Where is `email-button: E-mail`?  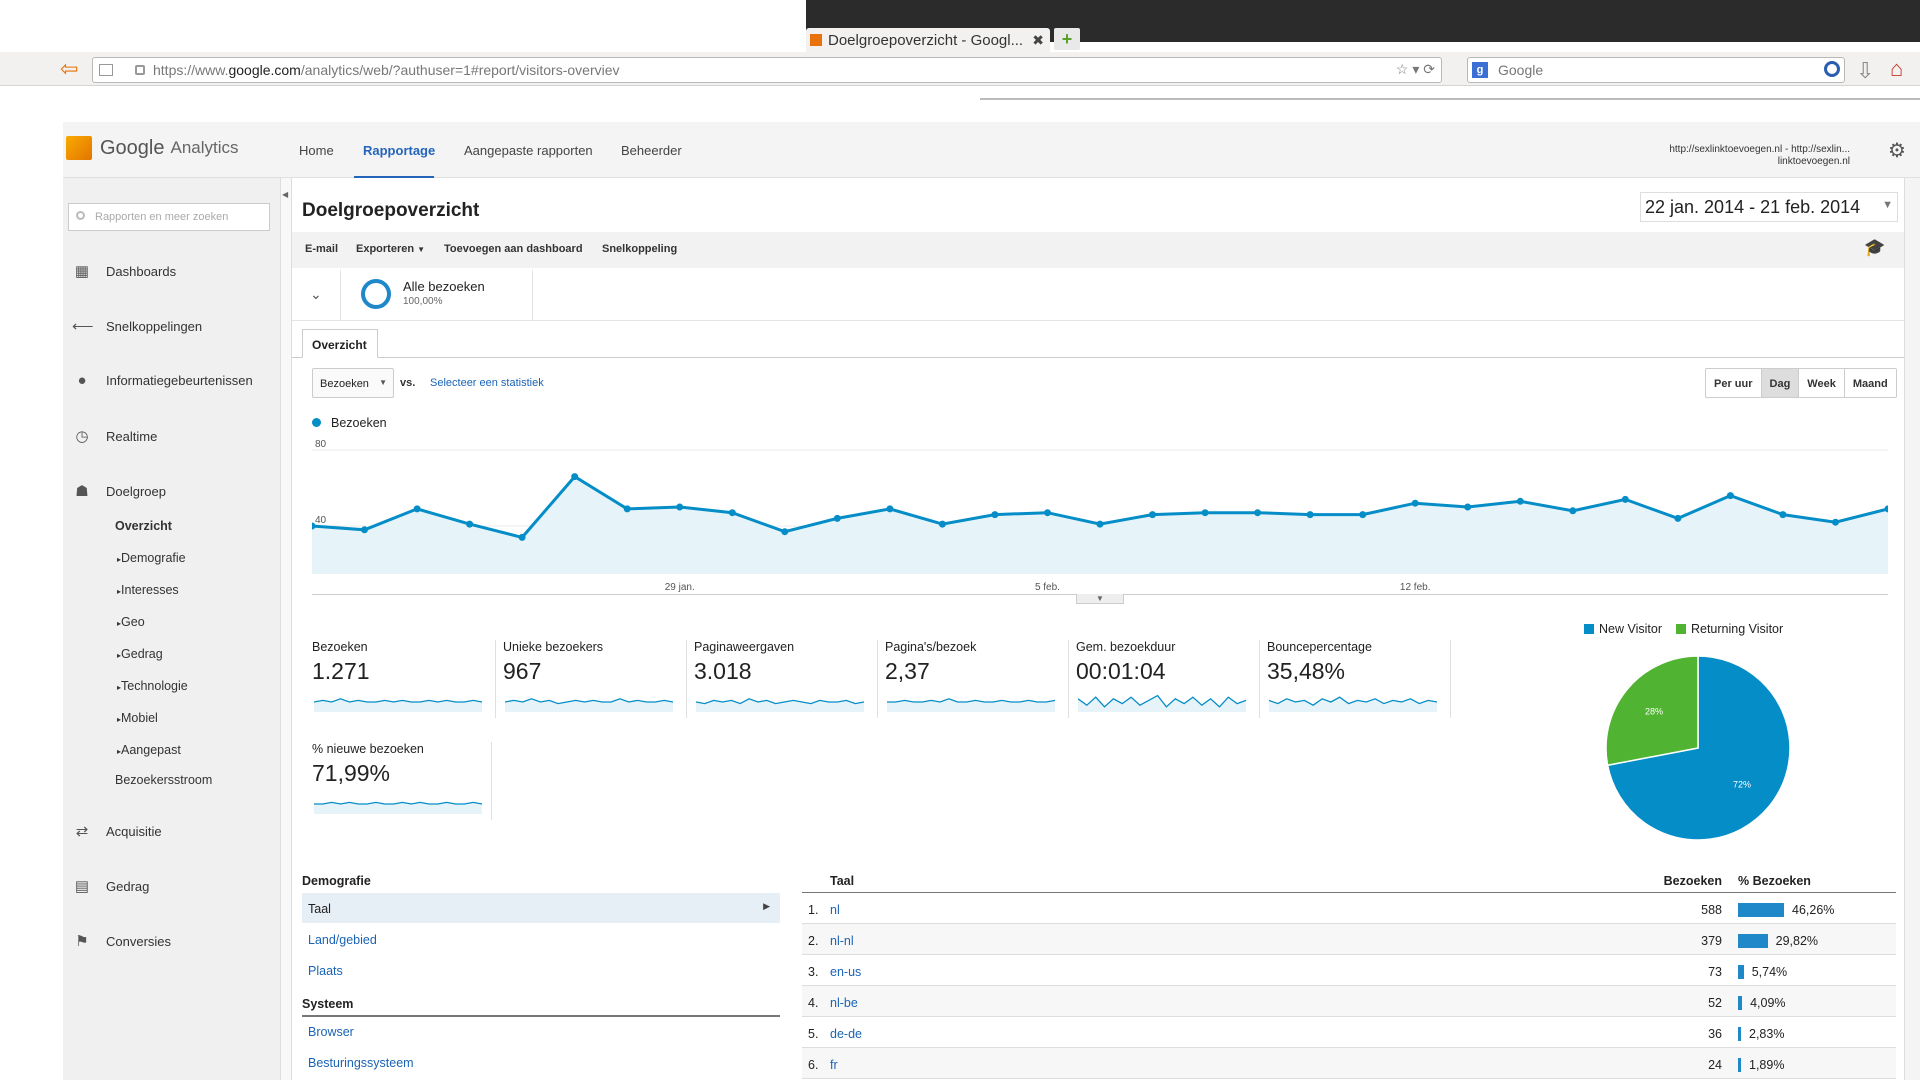
email-button: E-mail is located at coordinates (322, 249).